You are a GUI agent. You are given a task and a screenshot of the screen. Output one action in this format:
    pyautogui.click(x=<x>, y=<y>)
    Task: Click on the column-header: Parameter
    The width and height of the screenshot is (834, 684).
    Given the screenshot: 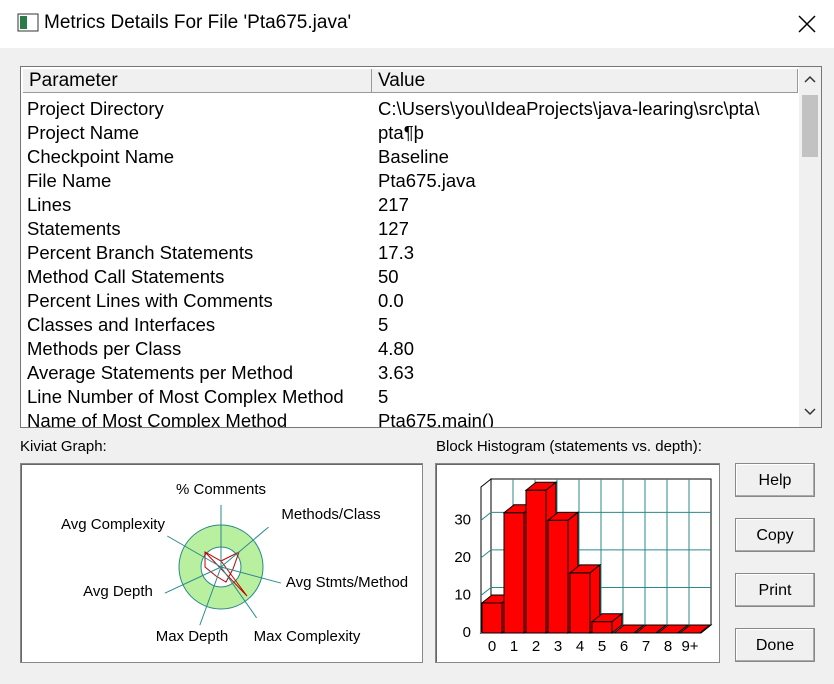 What is the action you would take?
    pyautogui.click(x=197, y=81)
    